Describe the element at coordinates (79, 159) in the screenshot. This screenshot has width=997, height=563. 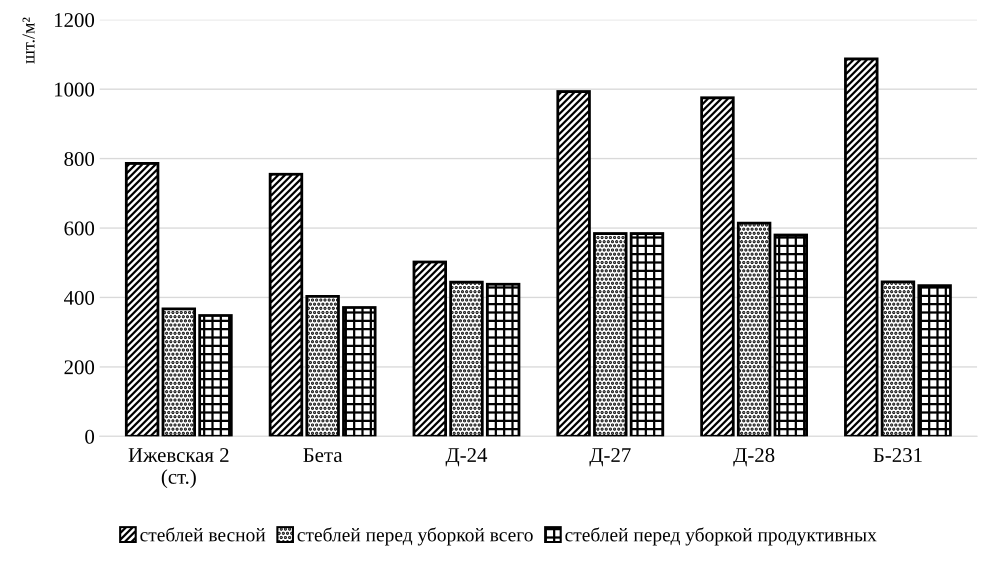
I see `y-tick-label: 800` at that location.